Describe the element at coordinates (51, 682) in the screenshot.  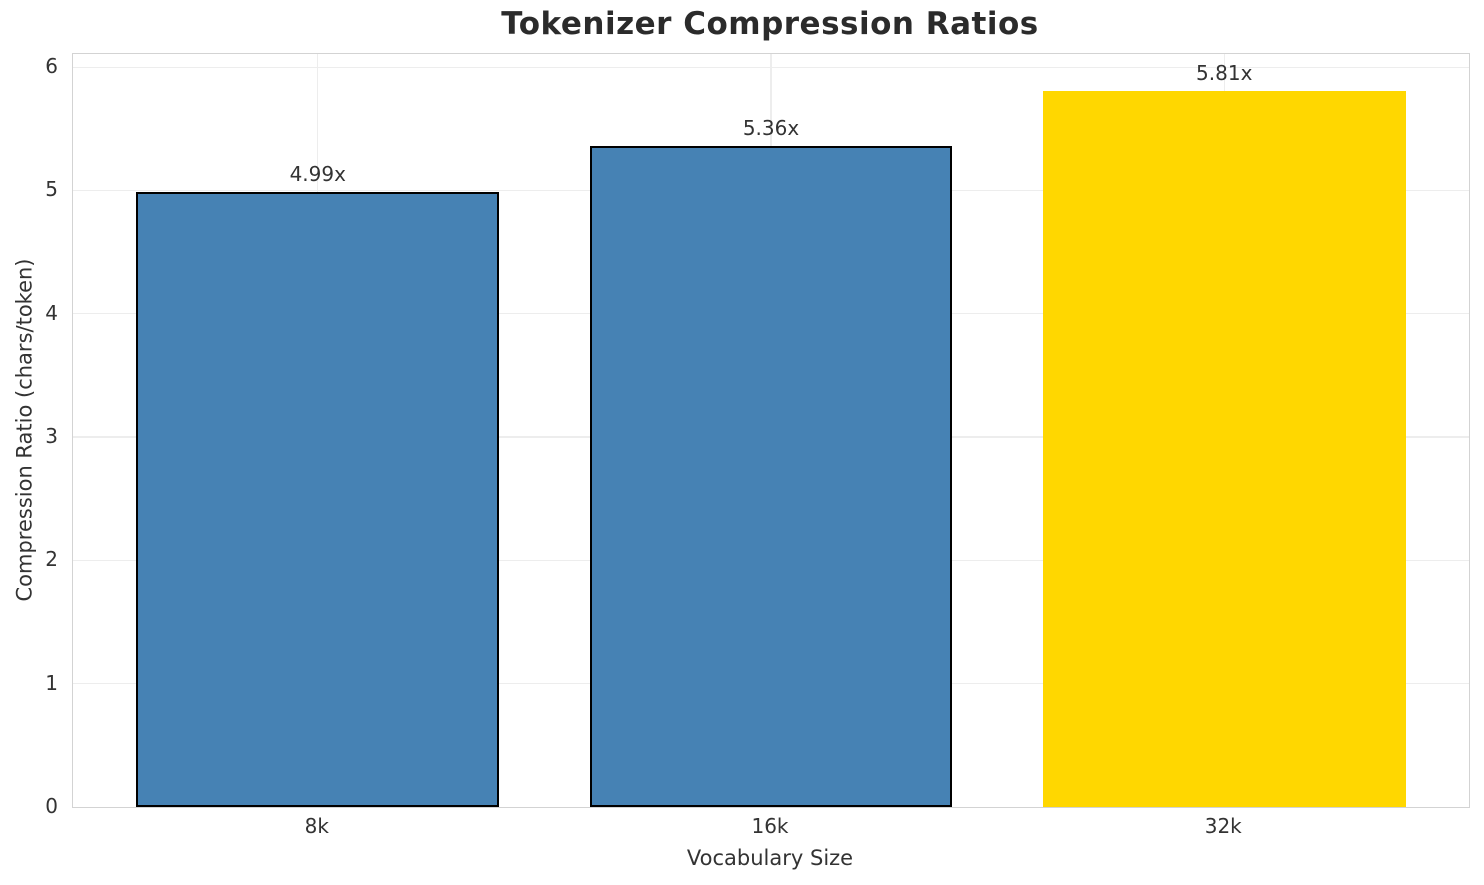
I see `y-tick-label: 1` at that location.